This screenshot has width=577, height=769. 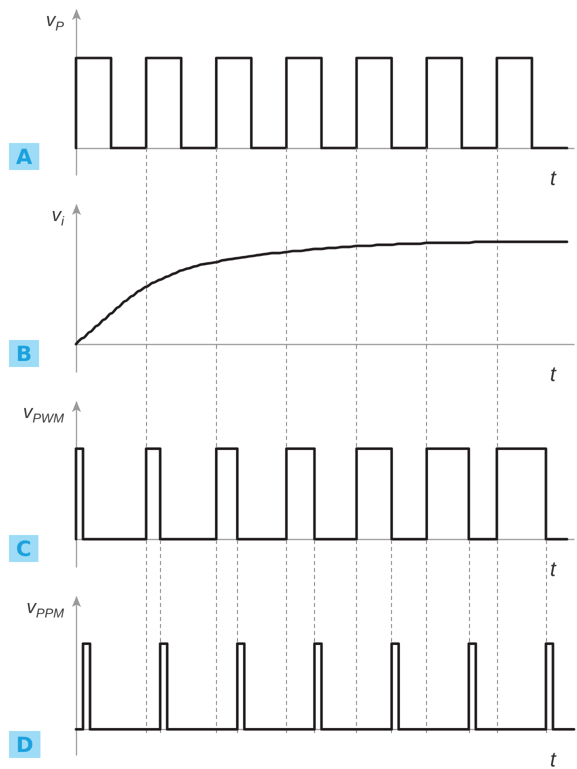 I want to click on text: B, so click(x=24, y=354).